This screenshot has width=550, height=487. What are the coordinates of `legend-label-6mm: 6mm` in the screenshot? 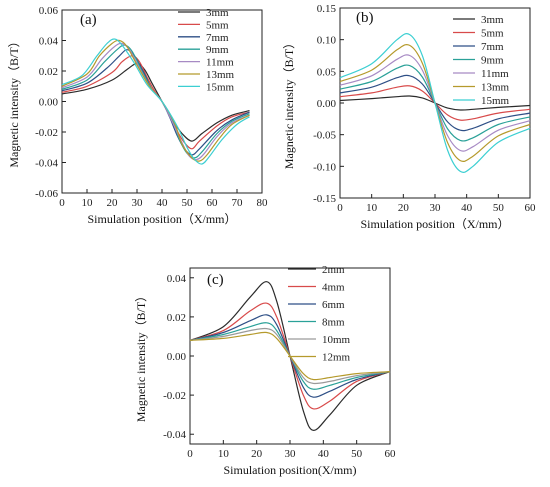 It's located at (333, 305).